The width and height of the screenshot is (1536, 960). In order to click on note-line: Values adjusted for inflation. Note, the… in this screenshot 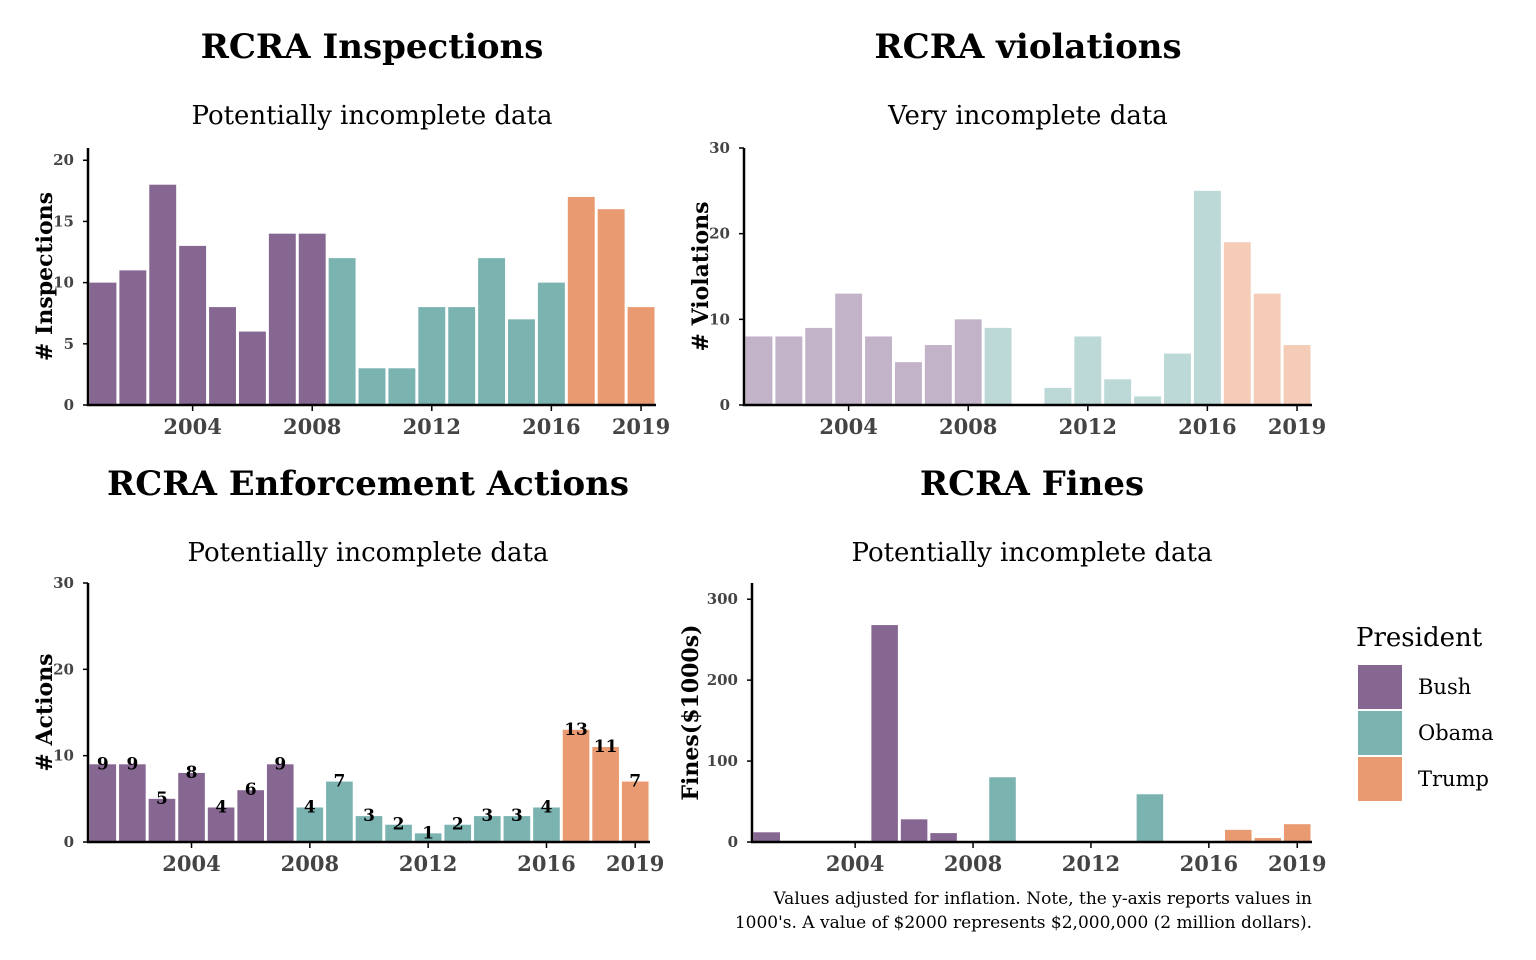, I will do `click(1042, 899)`.